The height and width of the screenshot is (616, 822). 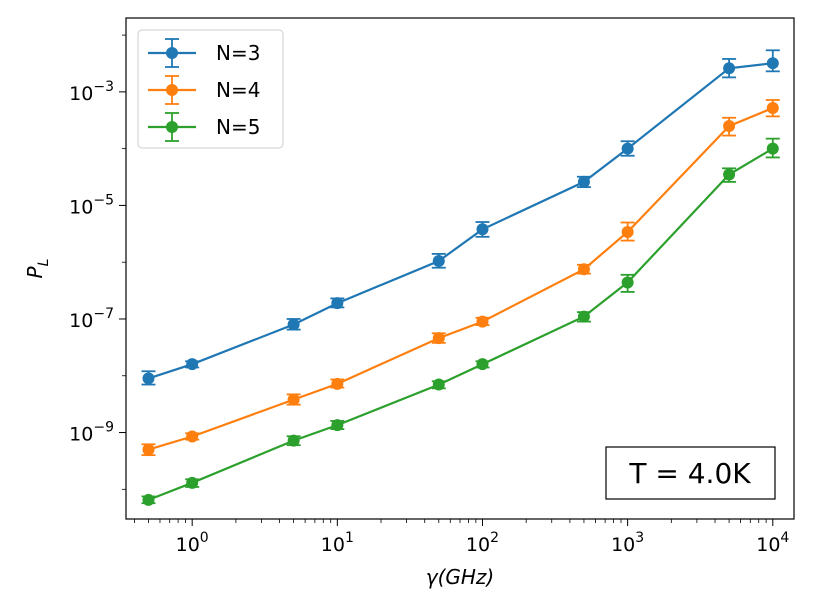 I want to click on y-tick-label: 10⁻⁵, so click(x=91, y=205).